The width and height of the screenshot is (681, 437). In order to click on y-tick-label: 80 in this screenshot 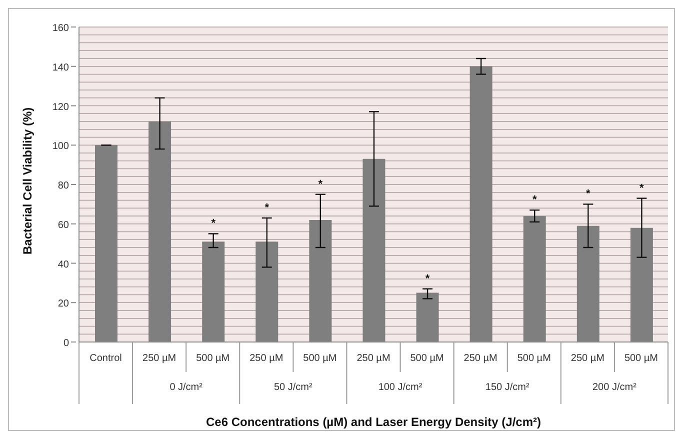, I will do `click(64, 186)`.